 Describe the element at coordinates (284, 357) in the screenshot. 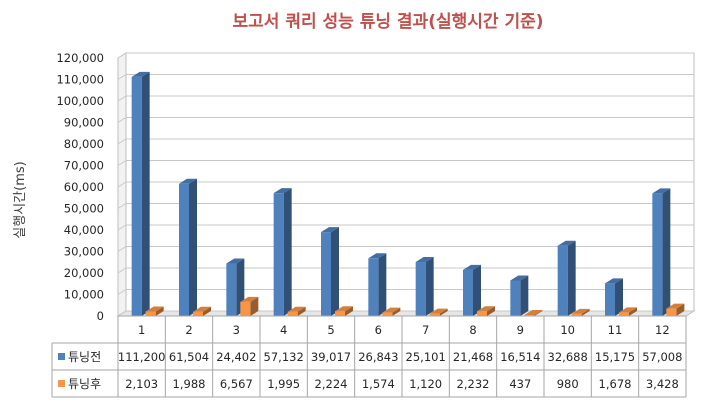

I see `data-label: 57,132` at that location.